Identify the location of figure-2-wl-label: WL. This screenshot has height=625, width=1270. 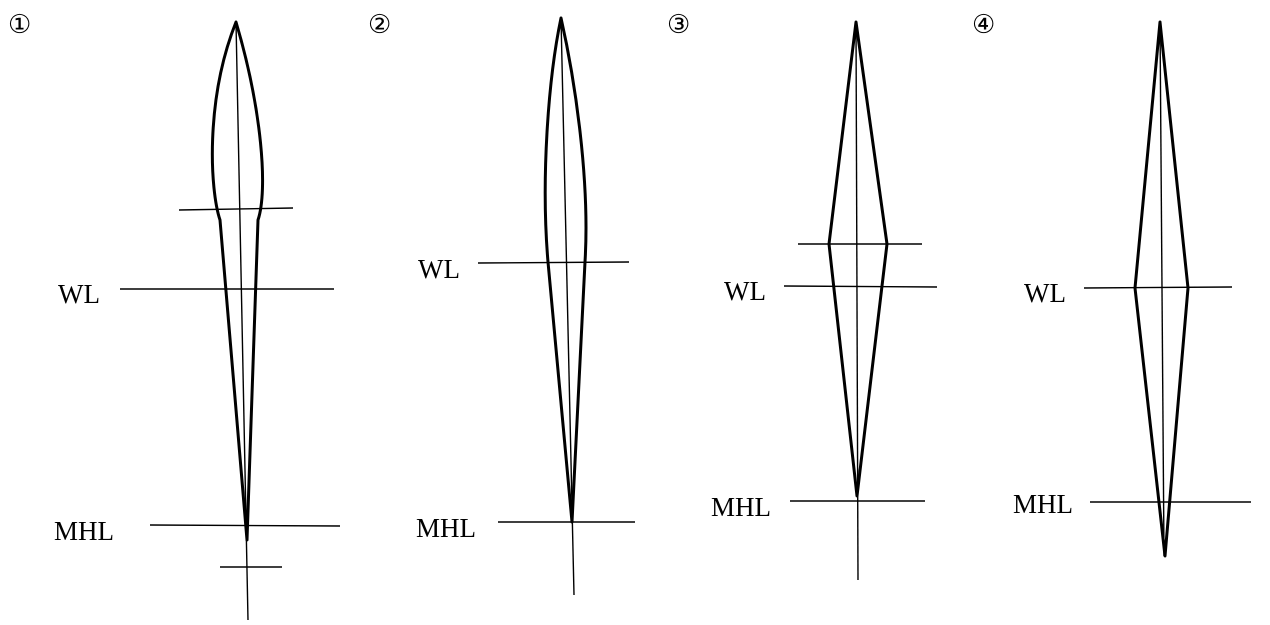
(439, 269).